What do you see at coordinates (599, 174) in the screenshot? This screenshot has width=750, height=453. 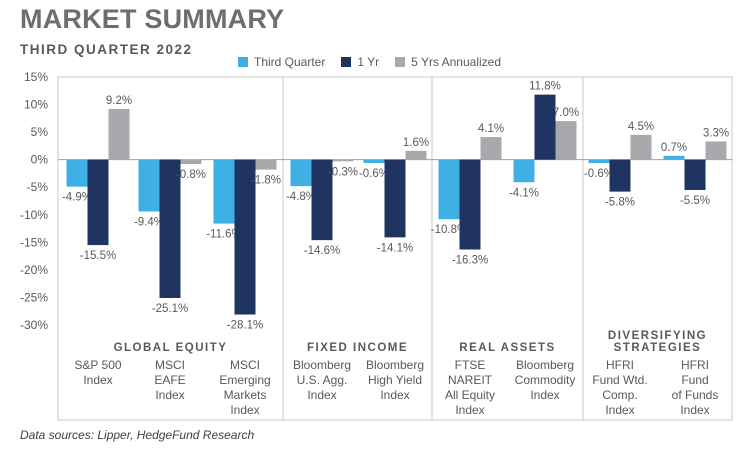 I see `data-label-hfri-fund-wtd-comp-index-third-quarter: -0.6%` at bounding box center [599, 174].